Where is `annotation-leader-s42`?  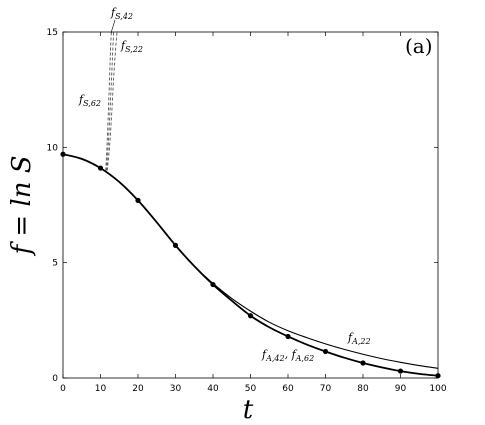
annotation-leader-s42 is located at coordinates (113, 26).